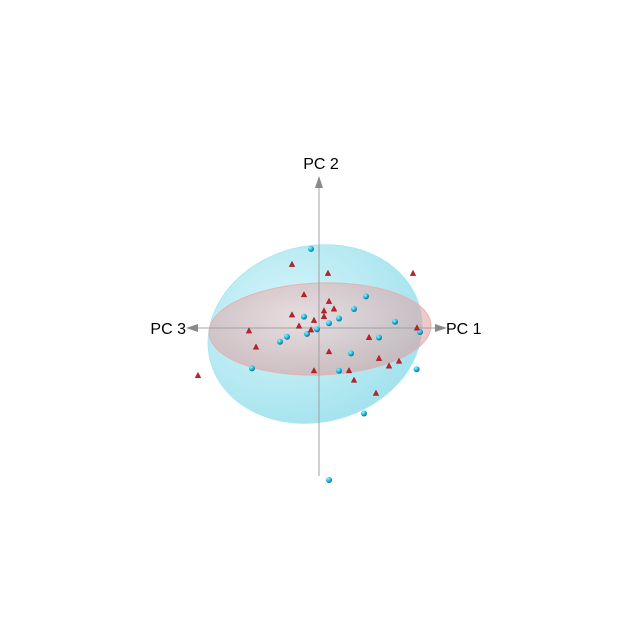  I want to click on data-points, so click(308, 364).